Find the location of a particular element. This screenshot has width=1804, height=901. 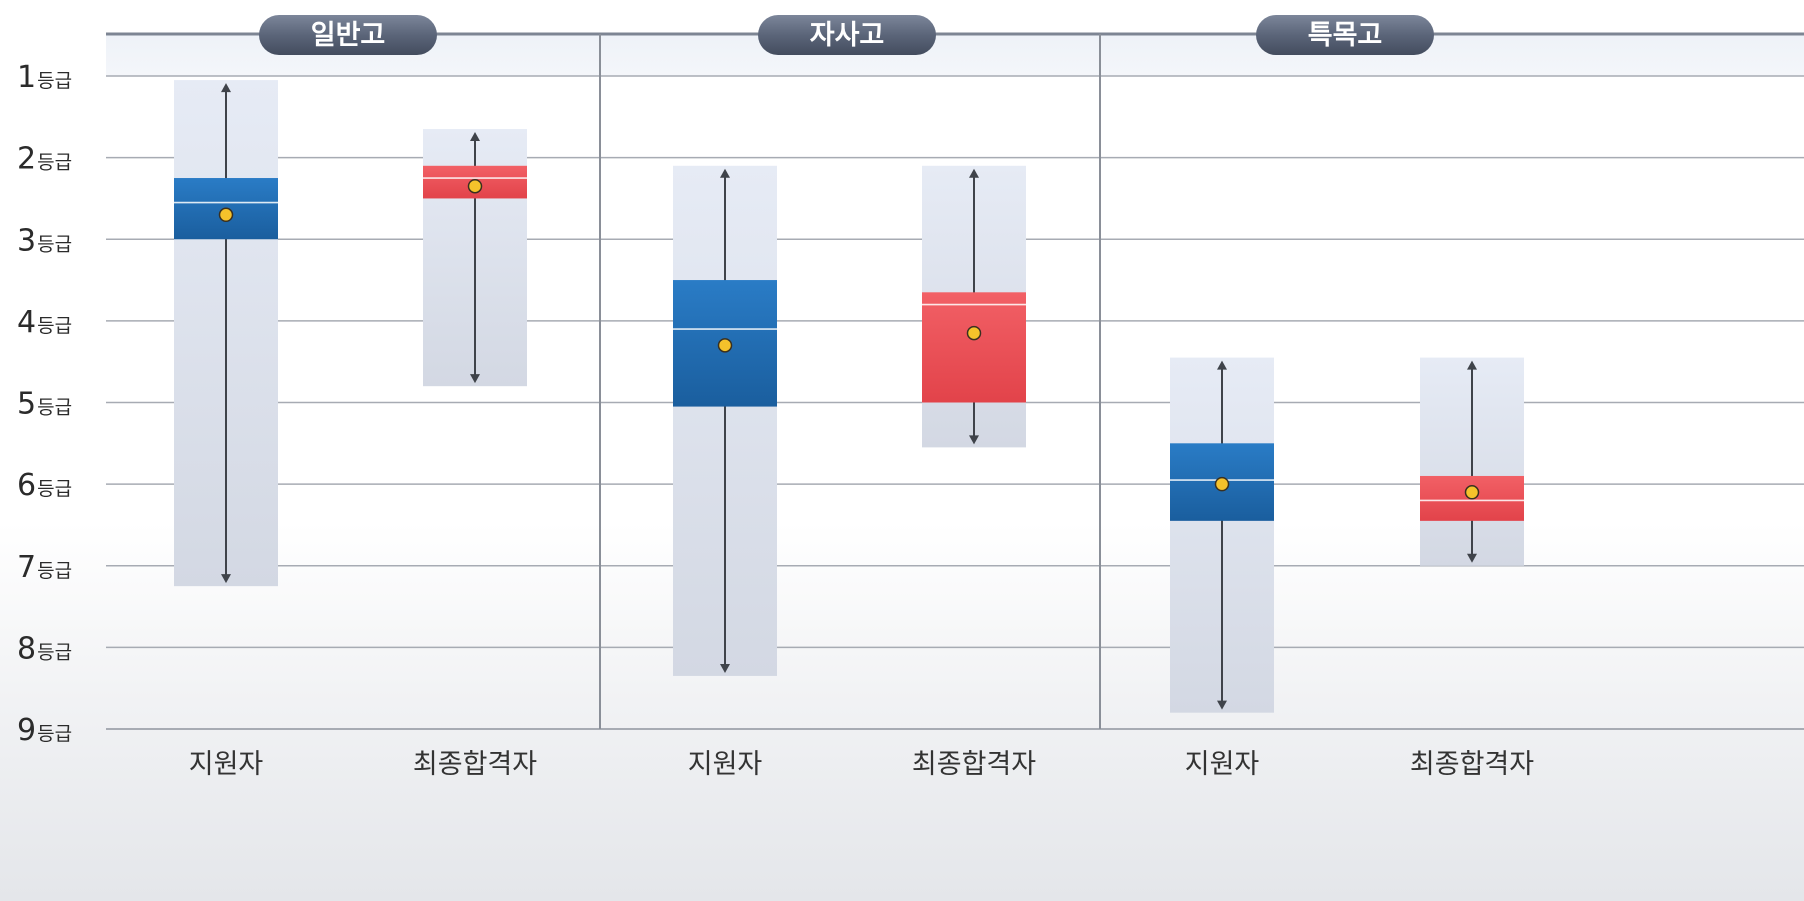

y-tick-number: 5 is located at coordinates (26, 404).